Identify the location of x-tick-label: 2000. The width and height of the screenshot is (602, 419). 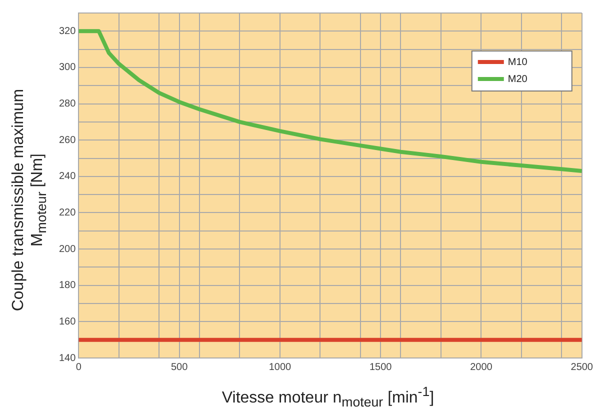
(481, 367).